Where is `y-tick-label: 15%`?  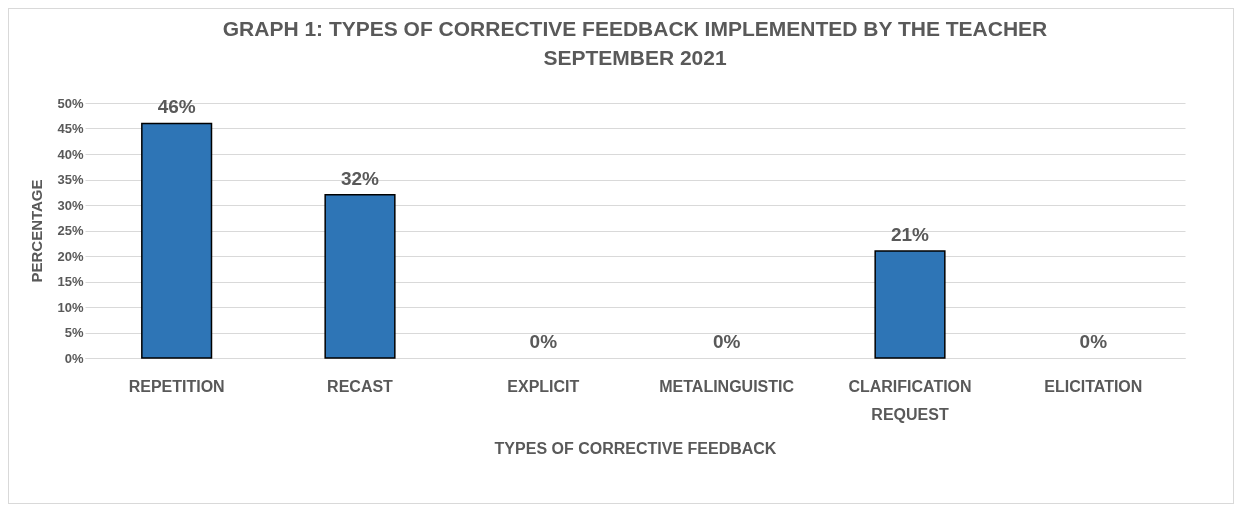 y-tick-label: 15% is located at coordinates (70, 281).